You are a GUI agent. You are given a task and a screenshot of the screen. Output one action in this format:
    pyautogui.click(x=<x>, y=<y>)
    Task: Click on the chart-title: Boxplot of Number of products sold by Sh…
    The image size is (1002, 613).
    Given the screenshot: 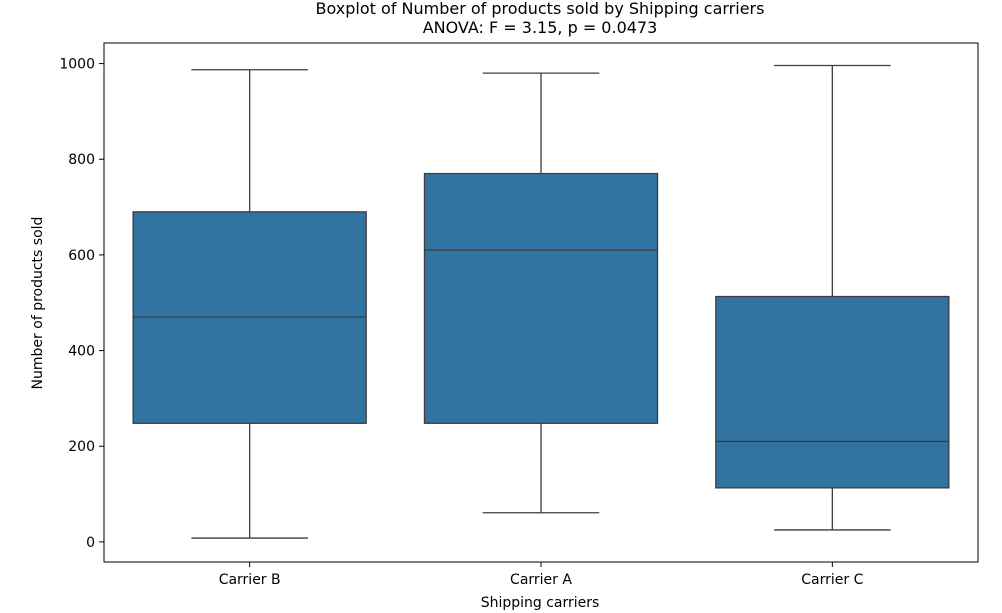 What is the action you would take?
    pyautogui.click(x=540, y=9)
    